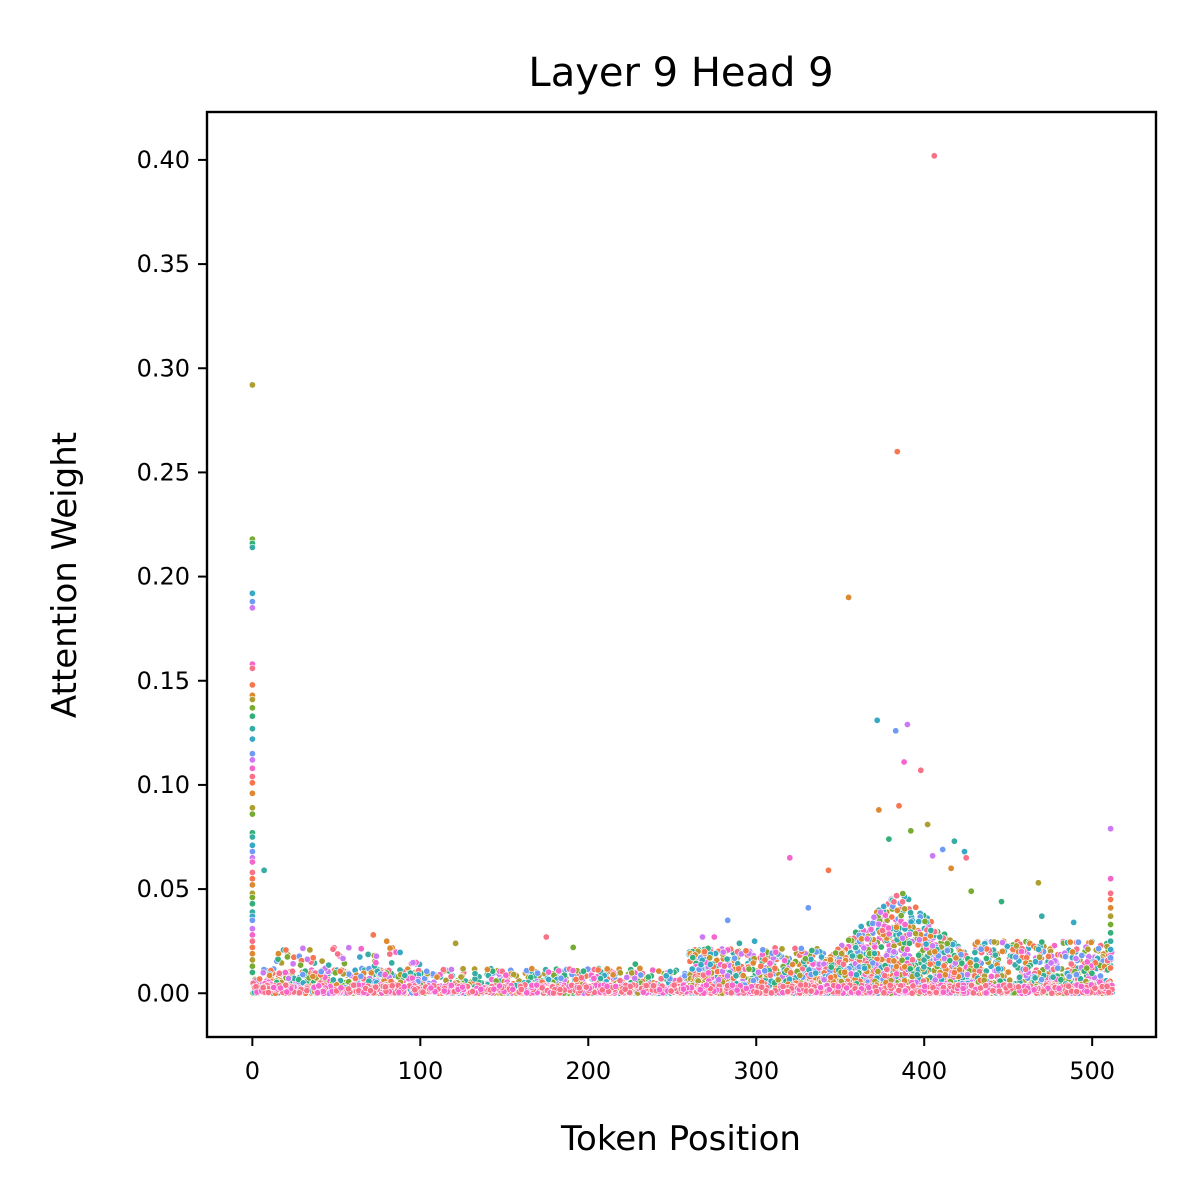 The height and width of the screenshot is (1200, 1200). What do you see at coordinates (680, 73) in the screenshot?
I see `chart-title: Layer 9 Head 9` at bounding box center [680, 73].